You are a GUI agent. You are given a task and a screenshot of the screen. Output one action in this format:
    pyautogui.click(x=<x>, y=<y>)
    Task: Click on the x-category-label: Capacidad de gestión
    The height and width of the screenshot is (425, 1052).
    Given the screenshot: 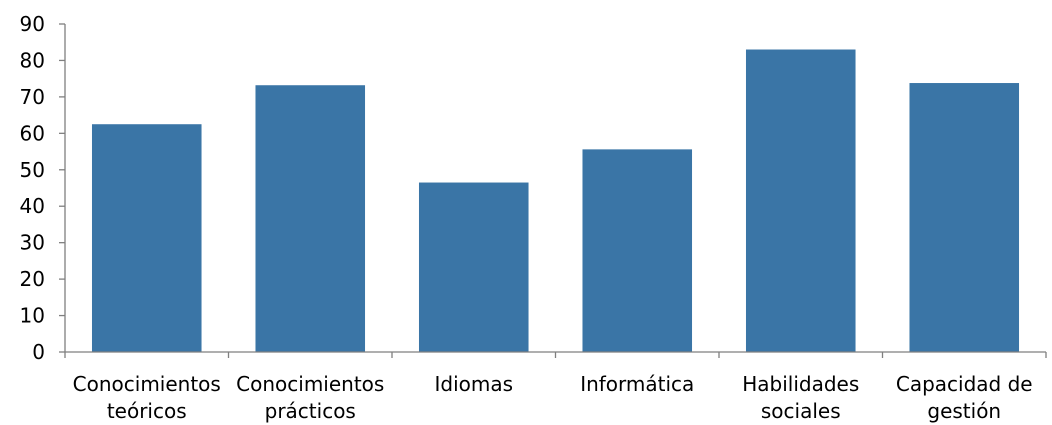 What is the action you would take?
    pyautogui.click(x=964, y=397)
    